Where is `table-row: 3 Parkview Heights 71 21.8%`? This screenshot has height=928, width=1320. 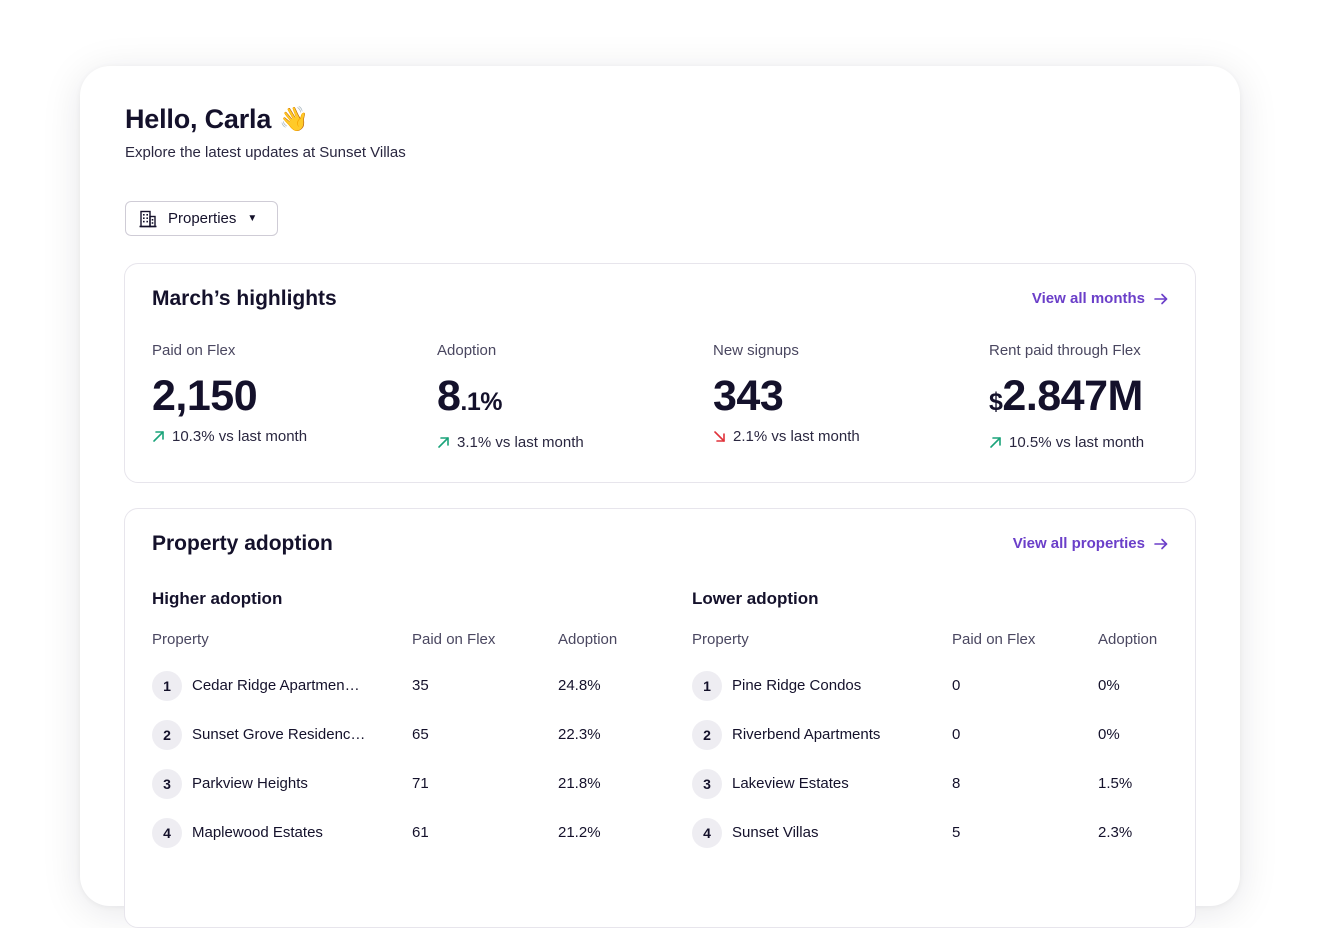
table-row: 3 Parkview Heights 71 21.8% is located at coordinates (390, 783).